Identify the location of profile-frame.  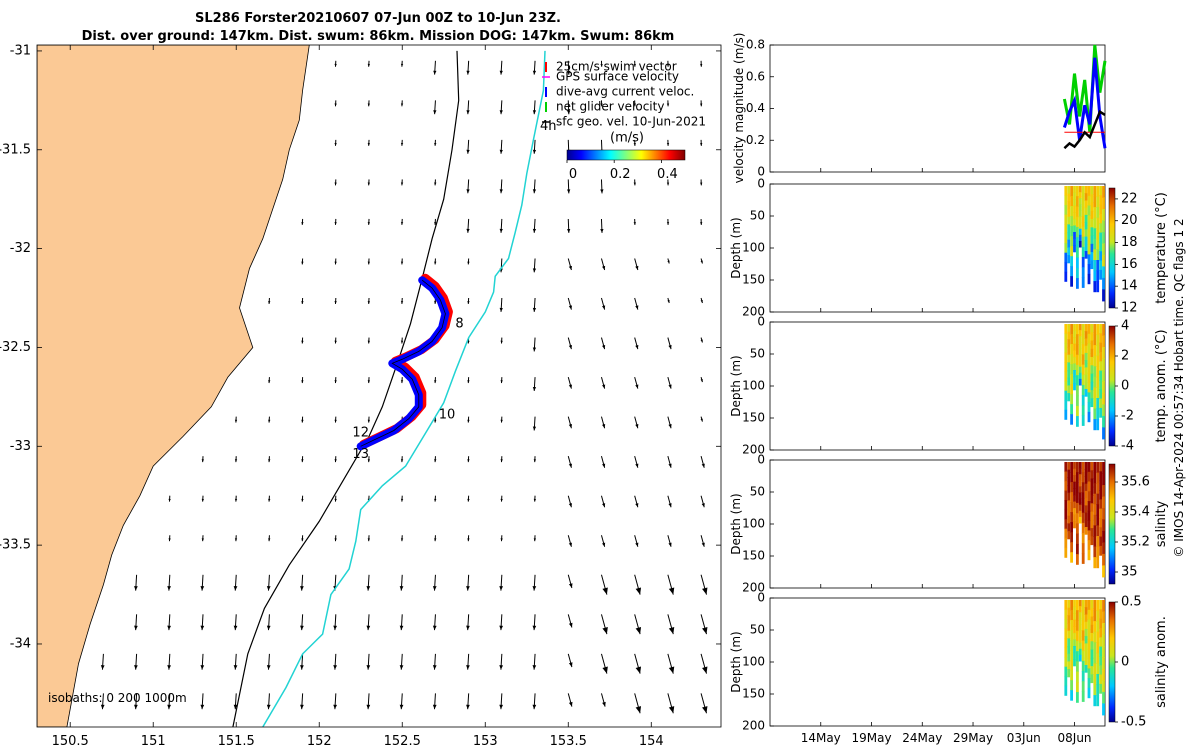
(937, 248).